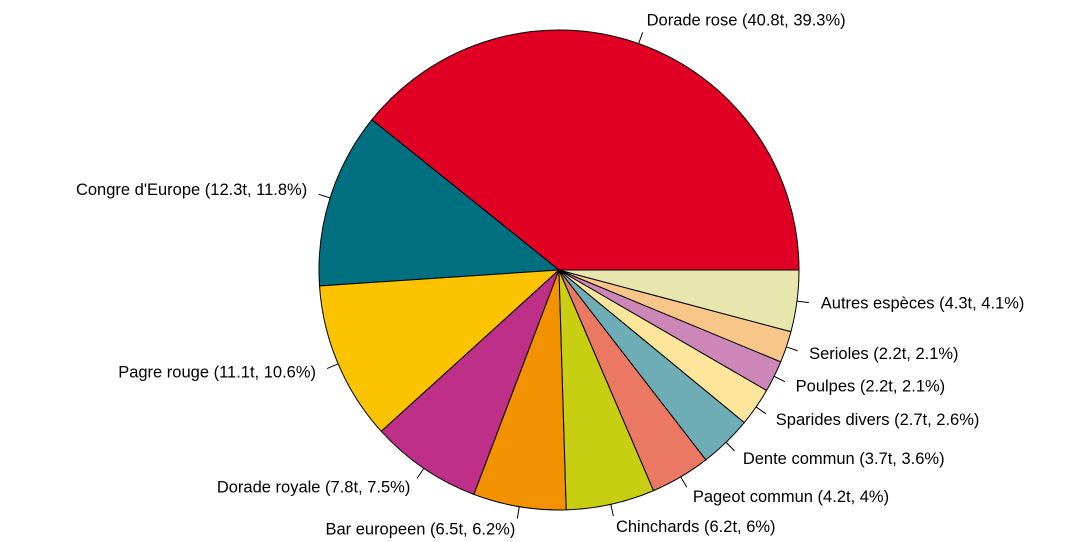 This screenshot has height=542, width=1086. What do you see at coordinates (420, 530) in the screenshot?
I see `slice-label-bar-europeen: Bar europeen (6.5t, 6.2%)` at bounding box center [420, 530].